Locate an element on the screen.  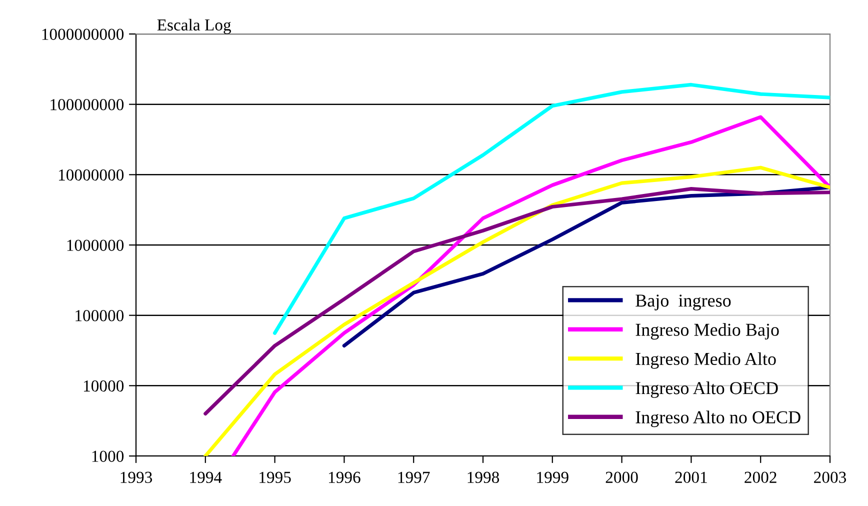
legend-label: Ingreso Alto no OECD is located at coordinates (718, 419).